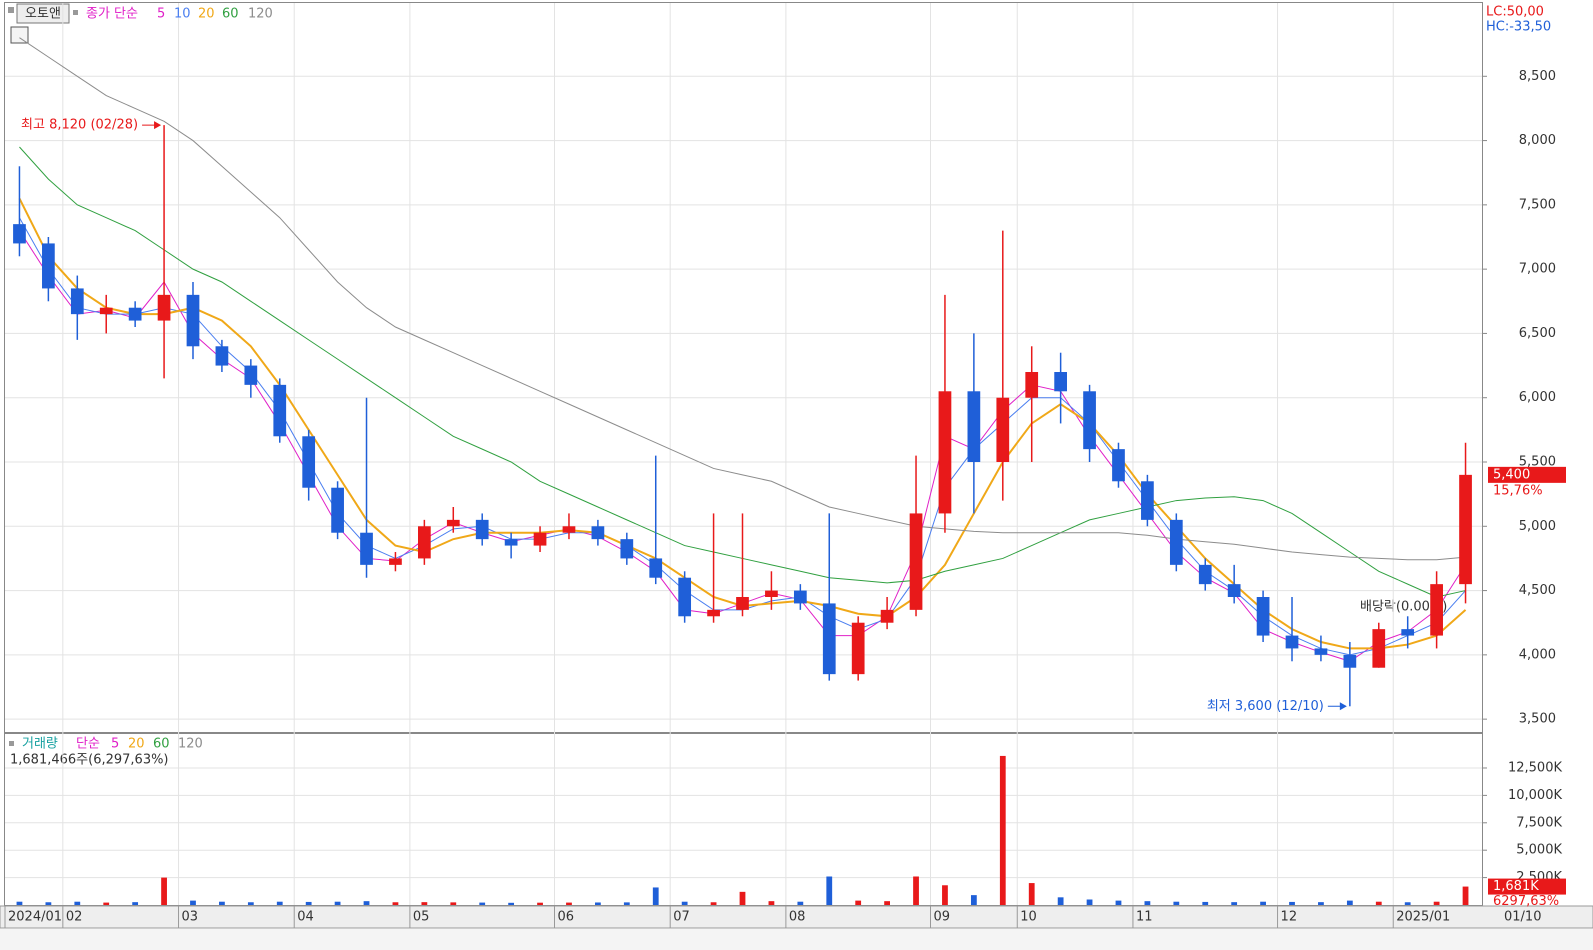 The image size is (1593, 950). I want to click on low-note: 최저 3,600 (12/10), so click(1265, 706).